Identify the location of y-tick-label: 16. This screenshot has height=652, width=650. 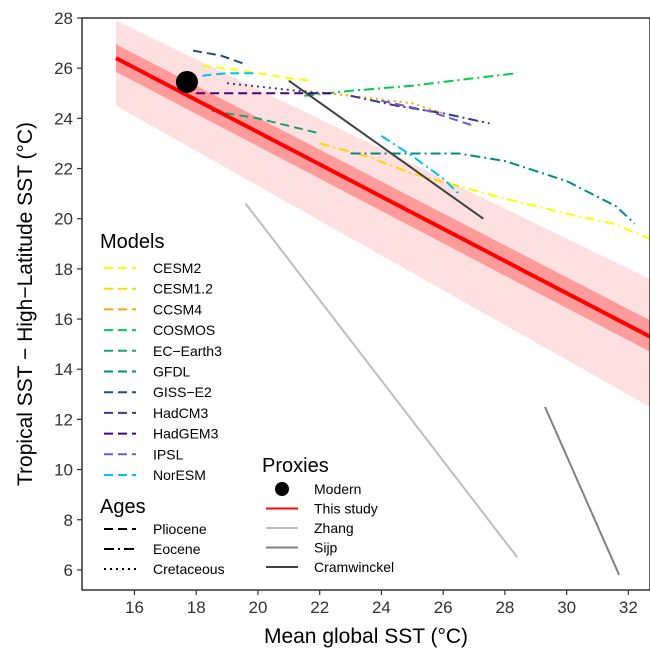
(63, 319).